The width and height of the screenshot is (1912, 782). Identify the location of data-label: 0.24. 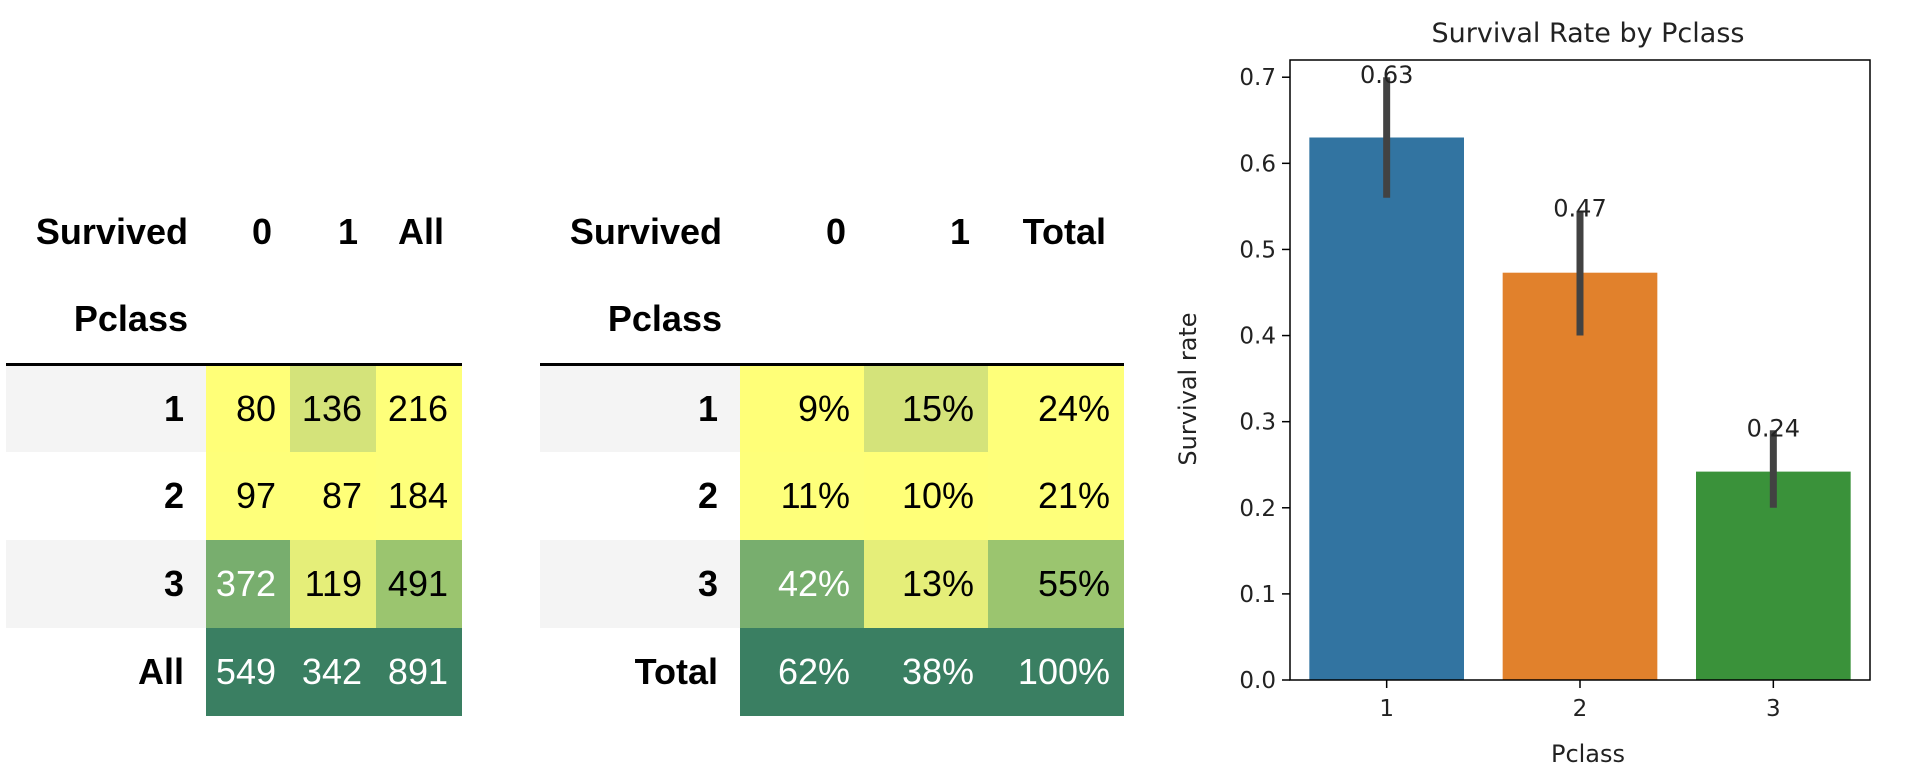
(1773, 428).